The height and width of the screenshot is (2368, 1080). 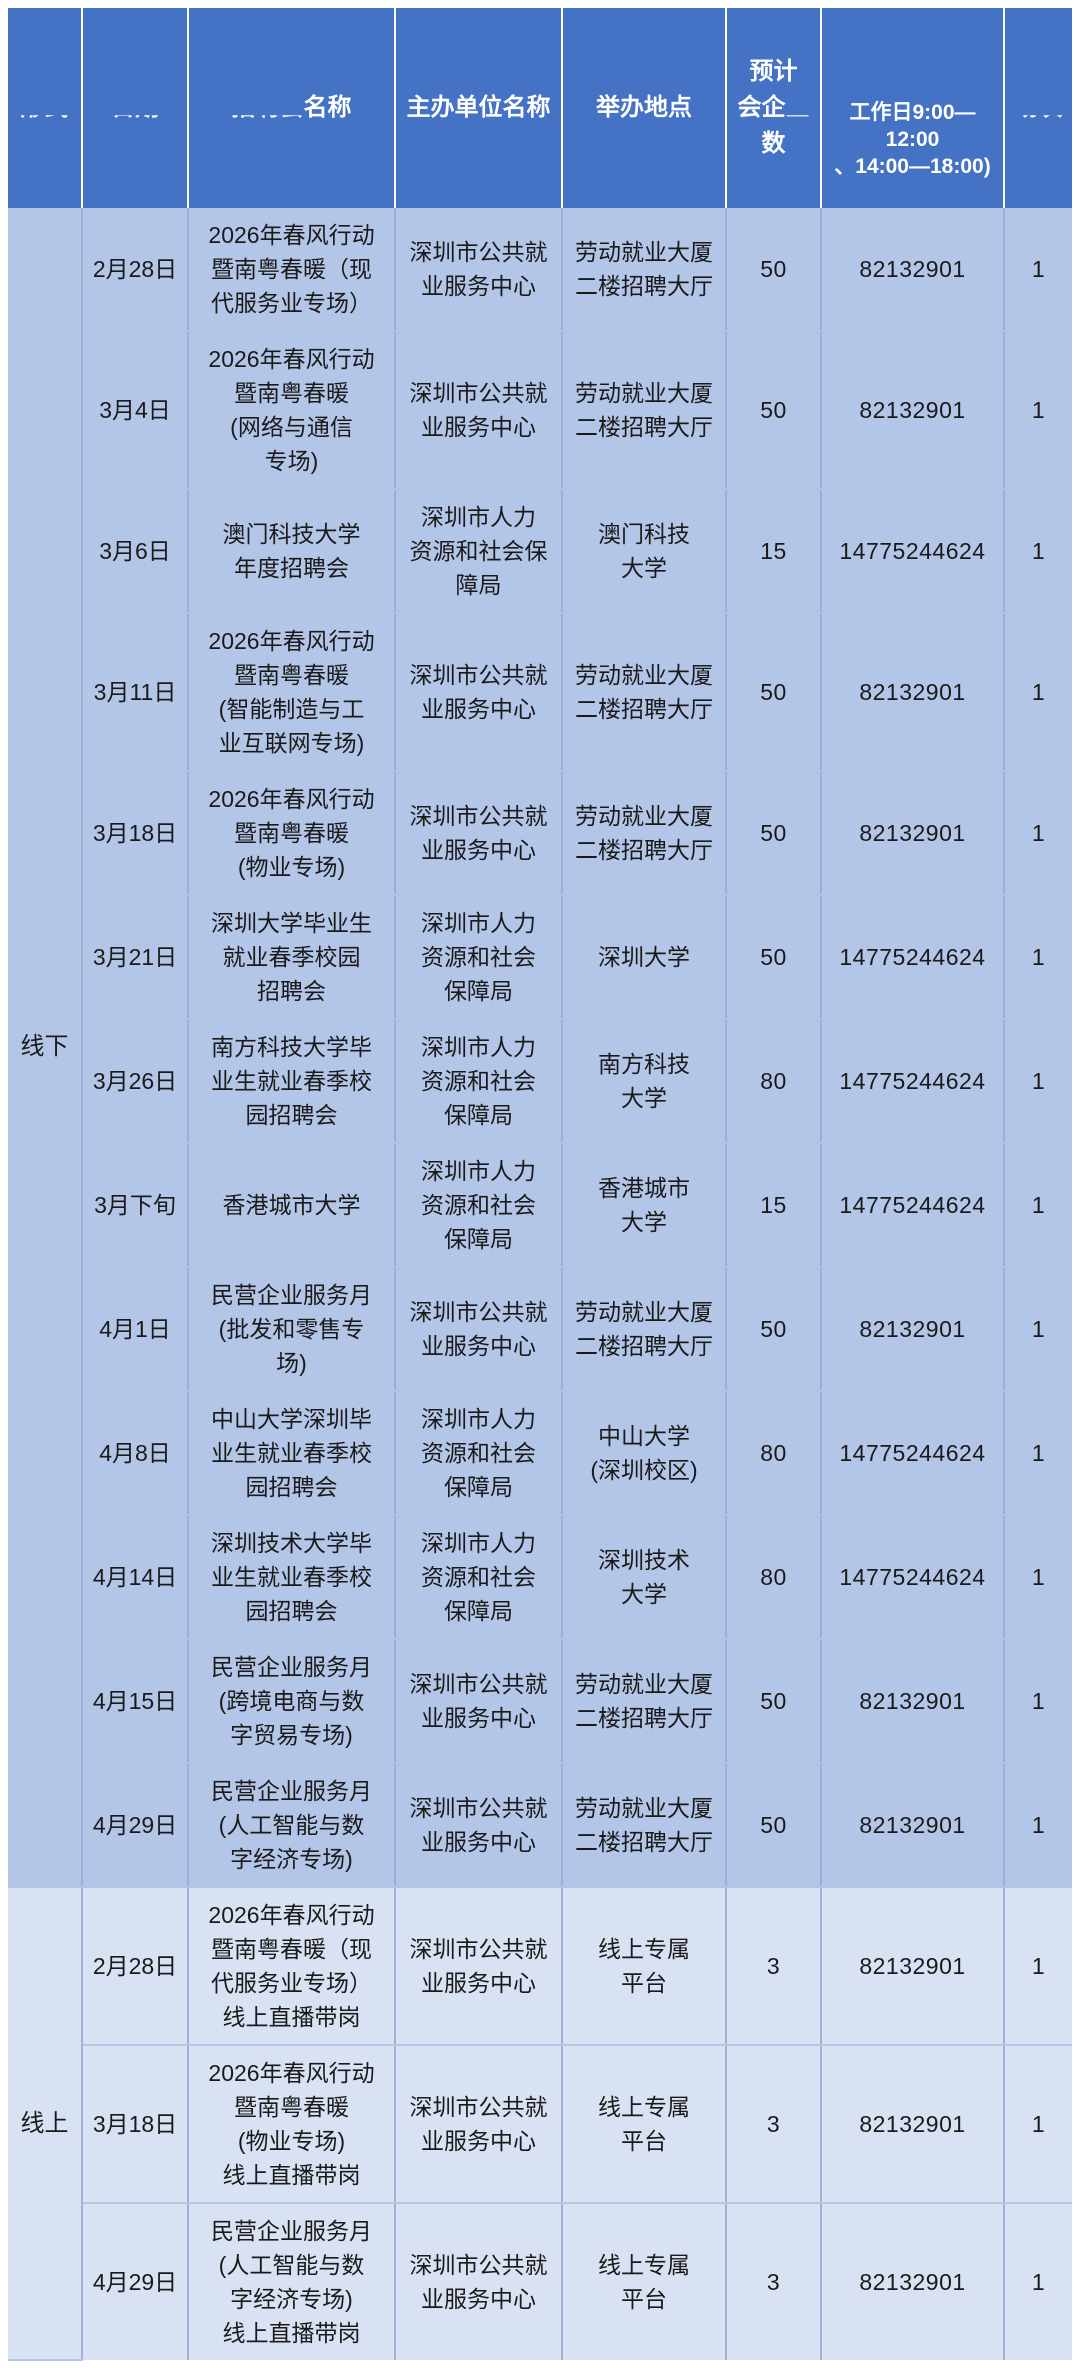 I want to click on cell-date: 4月1日, so click(x=135, y=1329).